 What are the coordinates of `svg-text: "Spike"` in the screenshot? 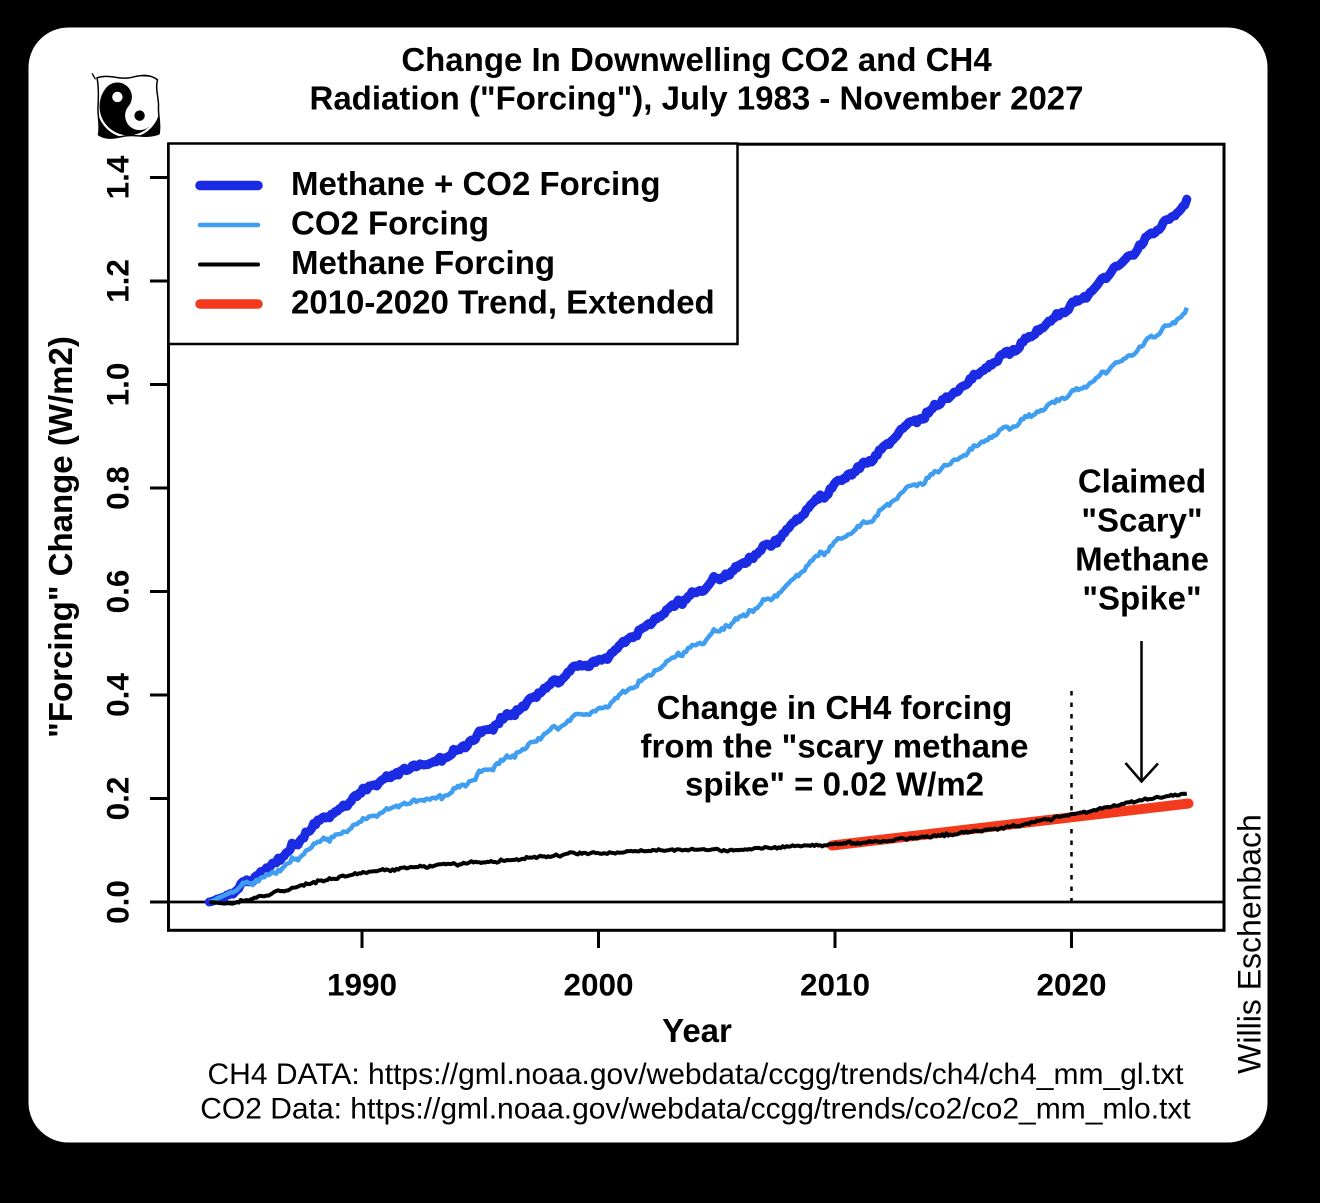 It's located at (1141, 598).